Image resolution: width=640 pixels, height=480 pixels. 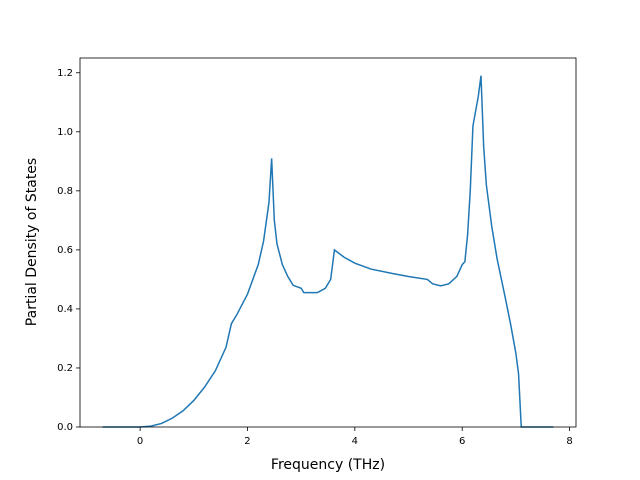 I want to click on x-tick-label: 6, so click(x=462, y=441).